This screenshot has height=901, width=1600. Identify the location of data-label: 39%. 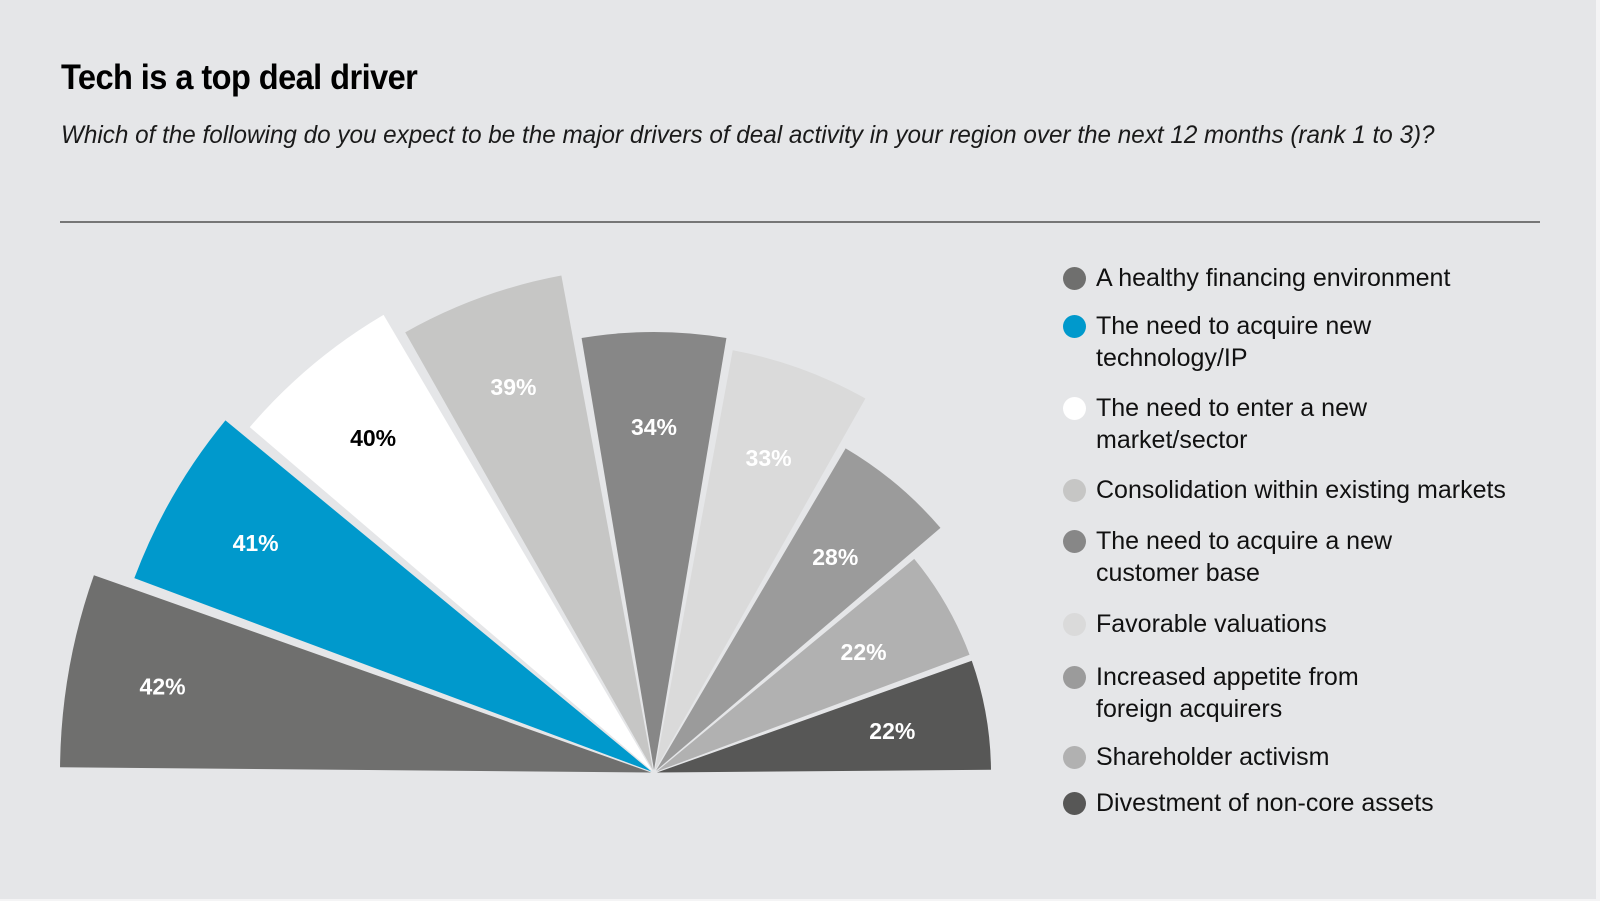
(513, 387).